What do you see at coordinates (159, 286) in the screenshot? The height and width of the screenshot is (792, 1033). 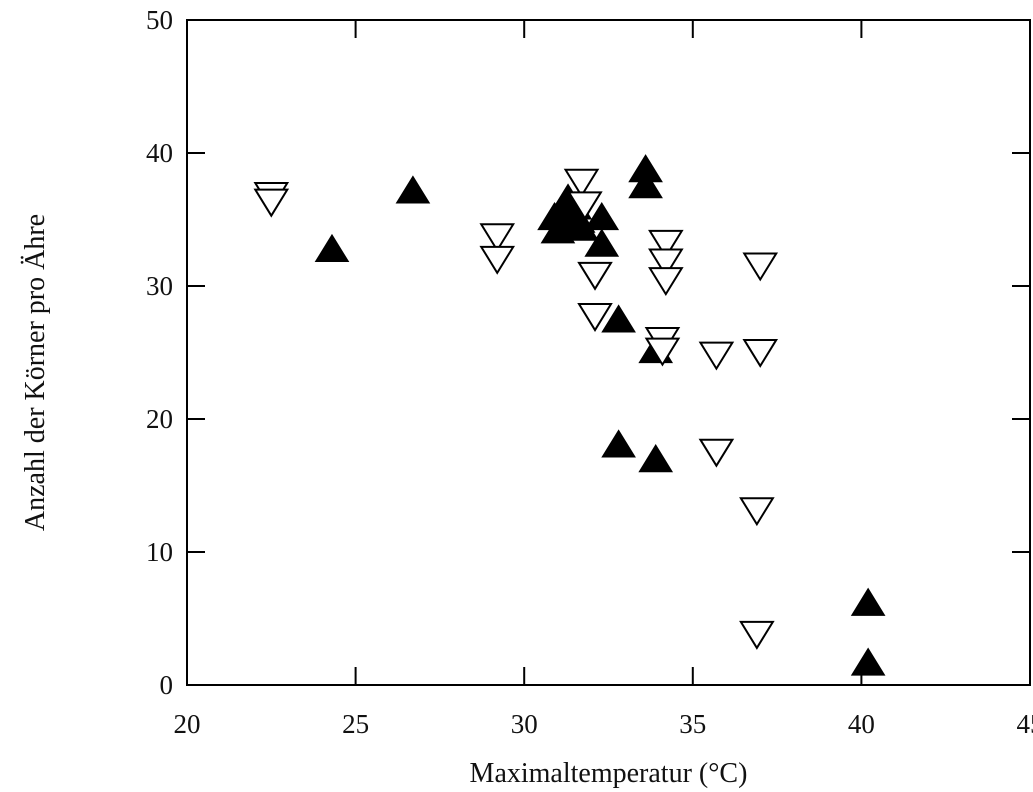 I see `y-tick-label: 30` at bounding box center [159, 286].